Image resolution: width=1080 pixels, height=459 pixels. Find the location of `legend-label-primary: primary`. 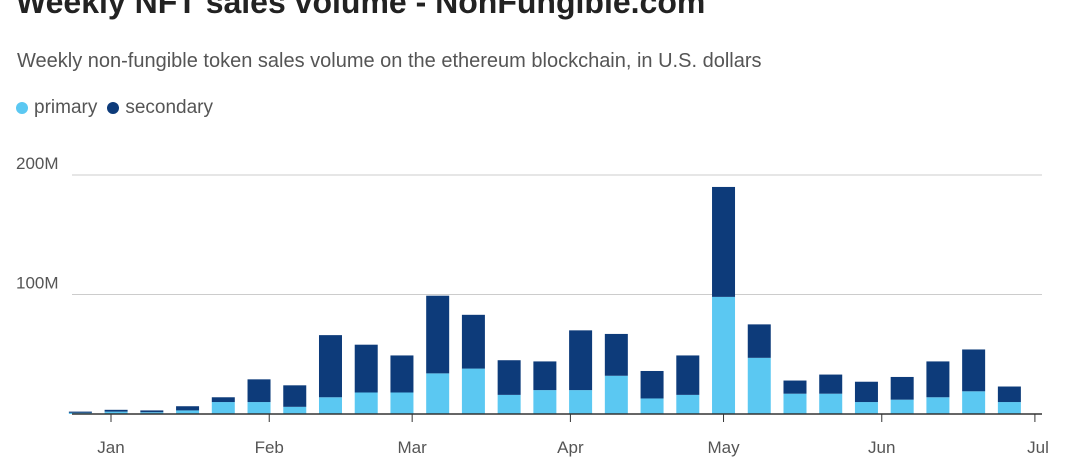

legend-label-primary: primary is located at coordinates (66, 107).